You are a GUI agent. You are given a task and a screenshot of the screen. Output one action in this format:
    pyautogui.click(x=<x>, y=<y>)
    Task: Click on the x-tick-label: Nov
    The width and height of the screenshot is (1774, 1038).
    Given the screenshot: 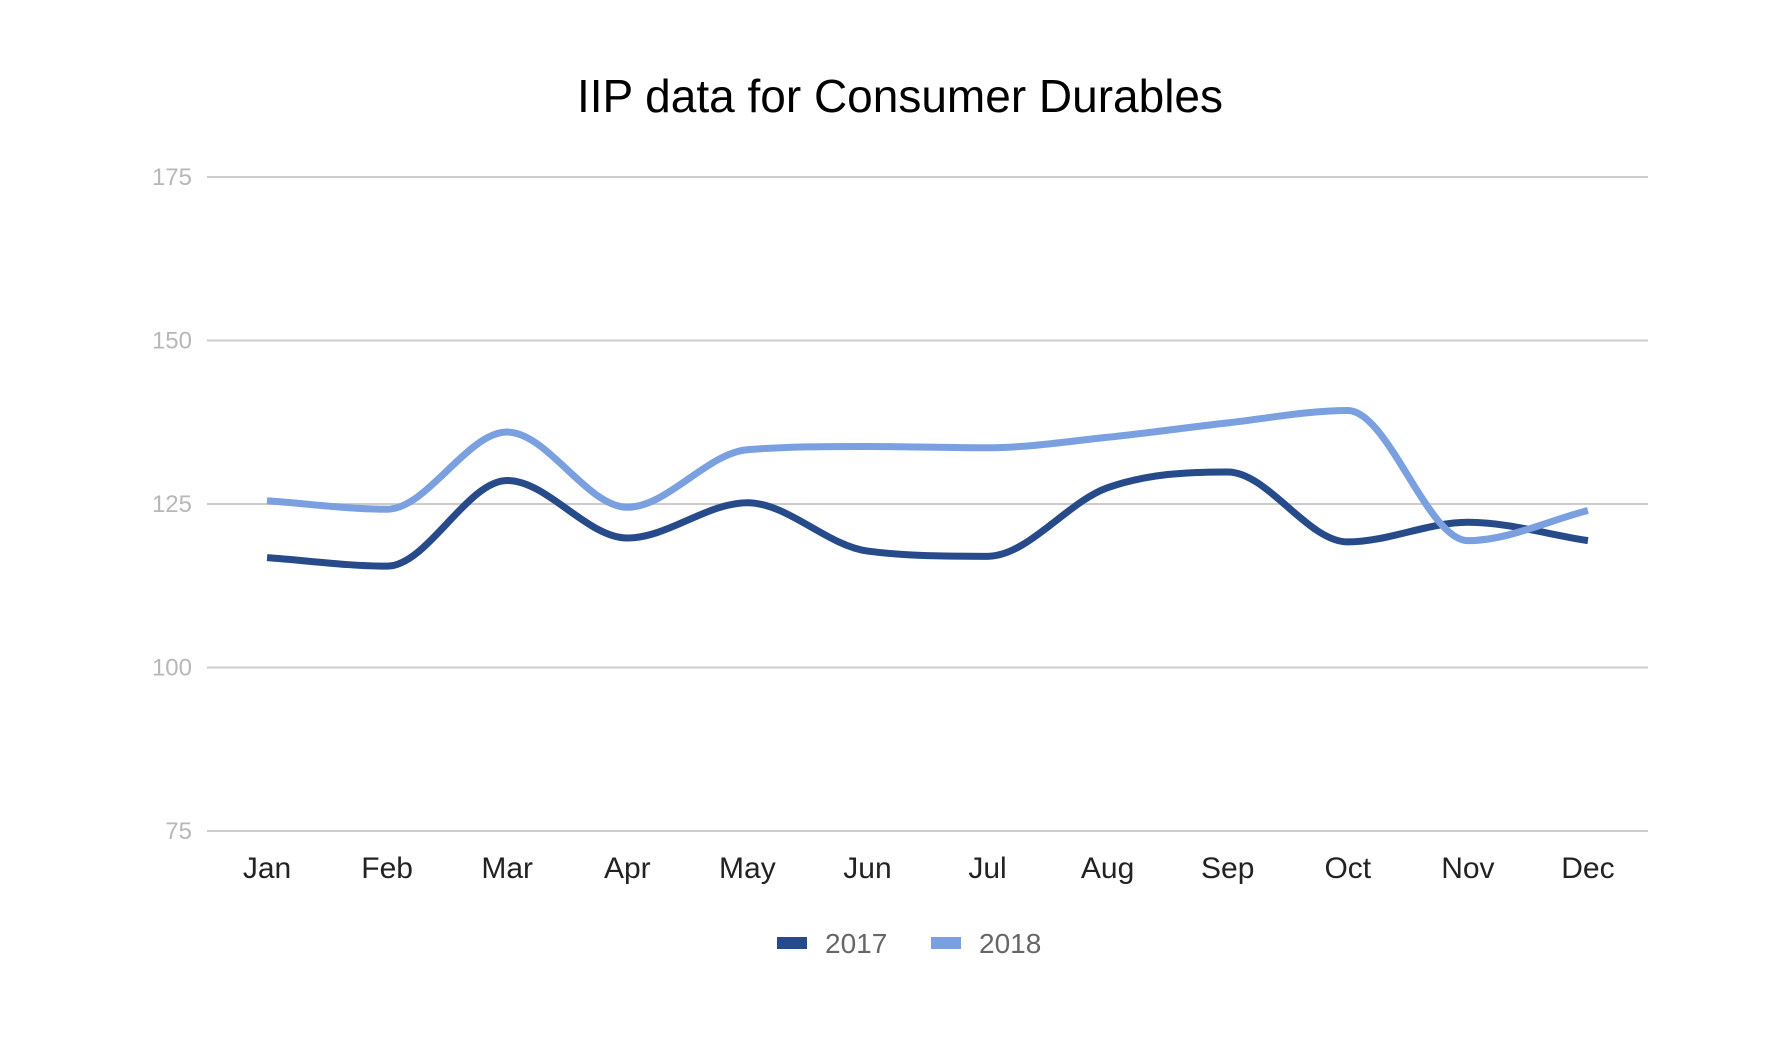 What is the action you would take?
    pyautogui.click(x=1467, y=868)
    